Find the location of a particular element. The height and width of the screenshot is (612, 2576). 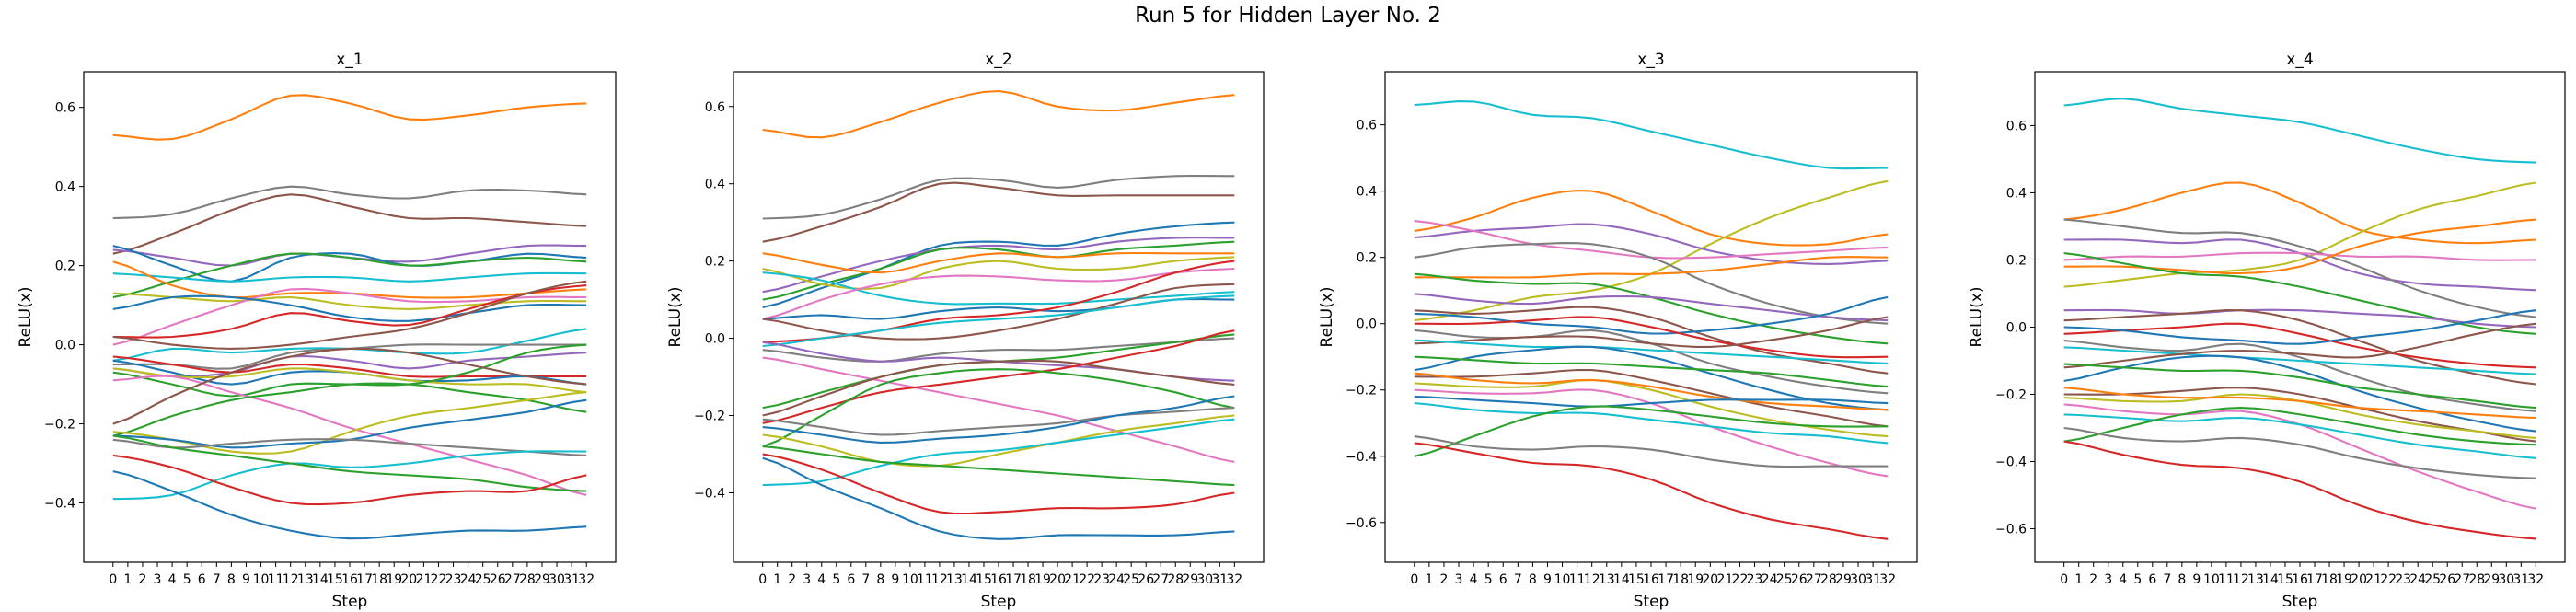

y-tick-label: −0.2 is located at coordinates (60, 425).